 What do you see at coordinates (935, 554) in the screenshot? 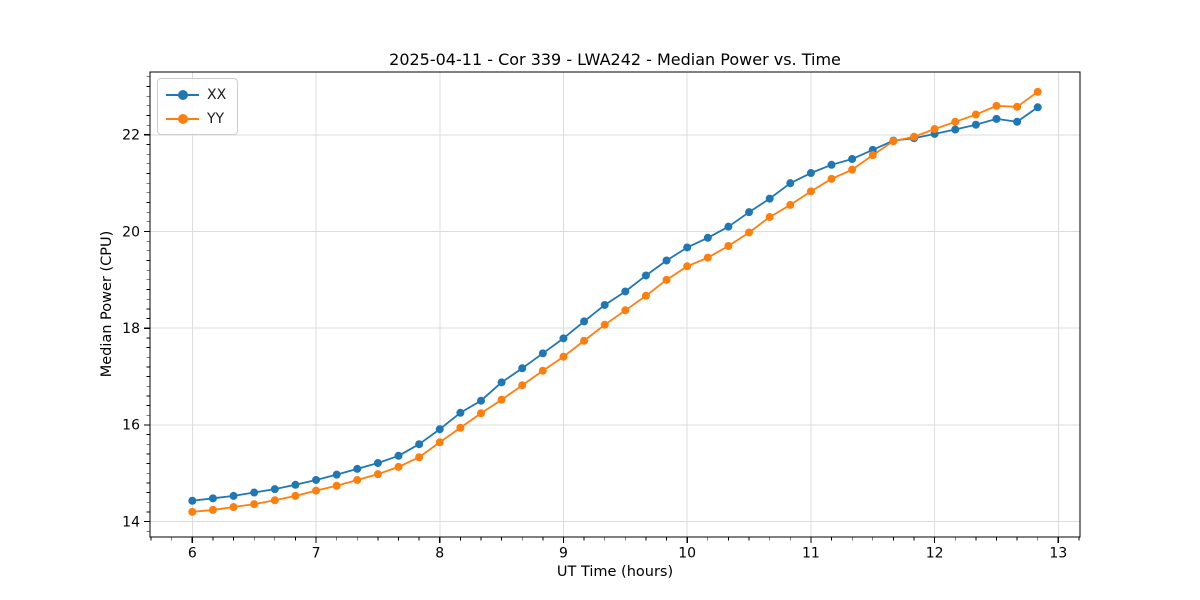
I see `x-tick-label: 12` at bounding box center [935, 554].